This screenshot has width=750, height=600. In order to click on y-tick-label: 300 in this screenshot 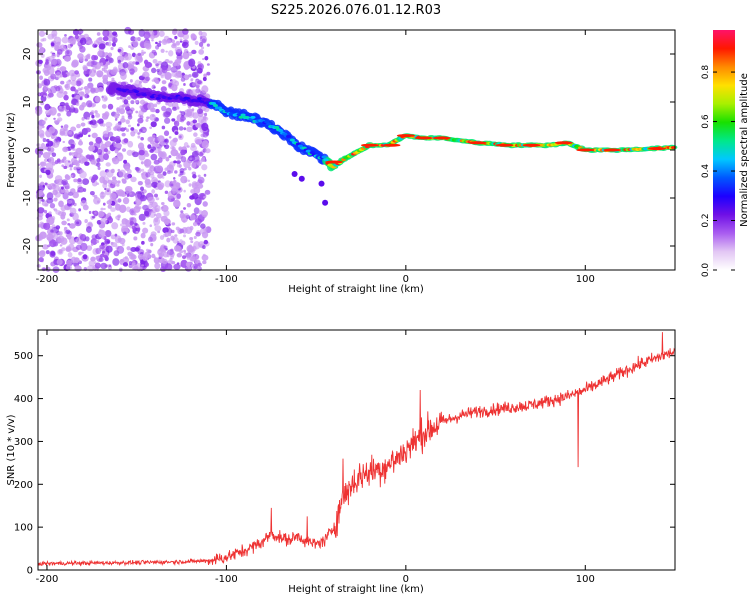, I will do `click(23, 442)`.